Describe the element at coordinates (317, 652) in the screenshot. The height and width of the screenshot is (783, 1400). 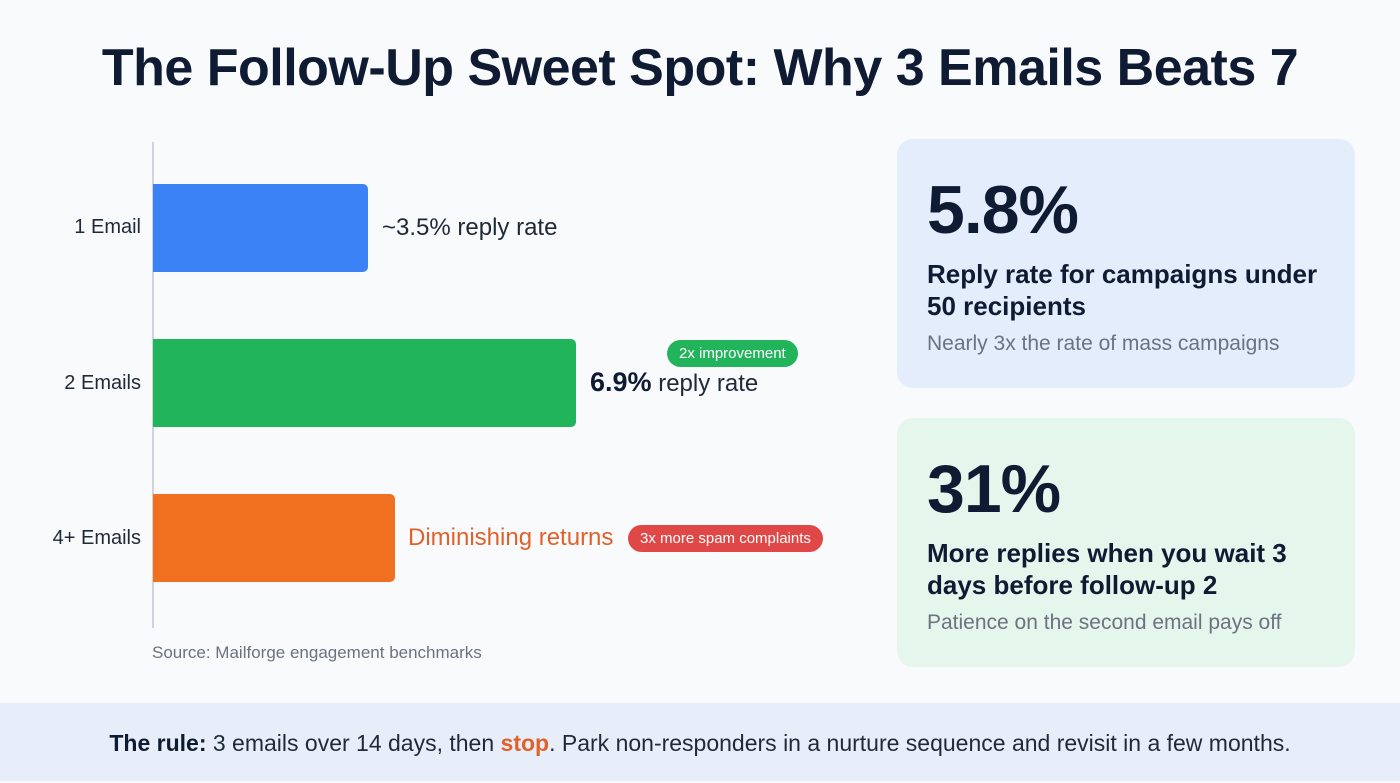
I see `source-note: Source: Mailforge engagement benchmarks` at that location.